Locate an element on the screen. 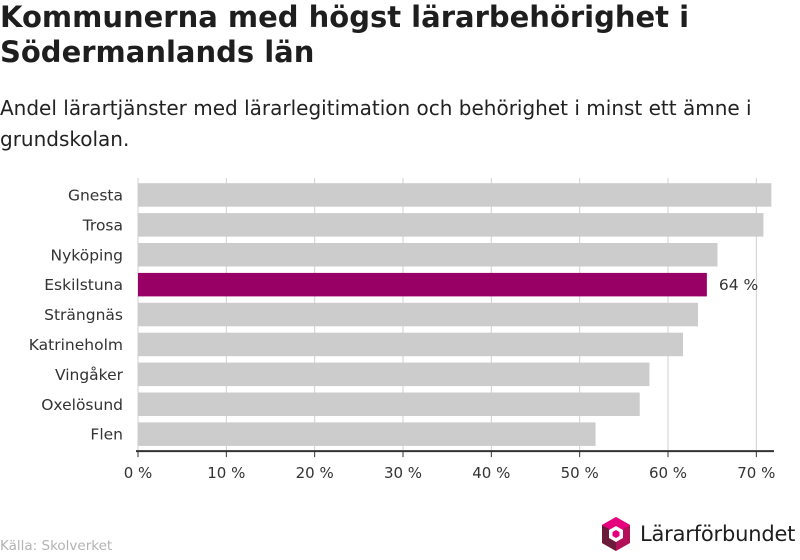 Image resolution: width=800 pixels, height=560 pixels. x-tick-label: 60 % is located at coordinates (668, 473).